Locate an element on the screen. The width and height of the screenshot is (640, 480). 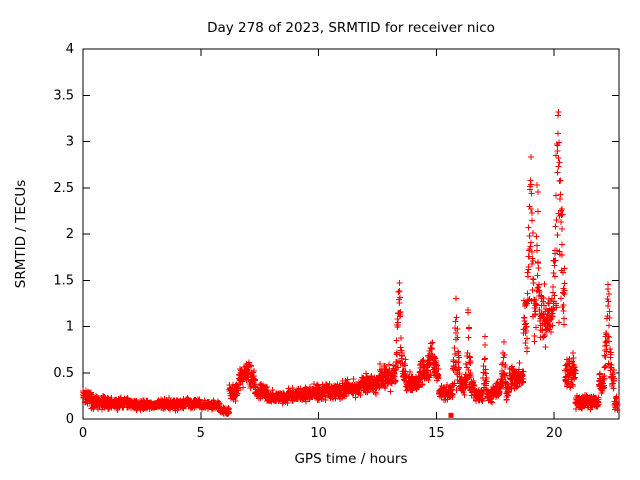
x-tick-label: 0 is located at coordinates (83, 433).